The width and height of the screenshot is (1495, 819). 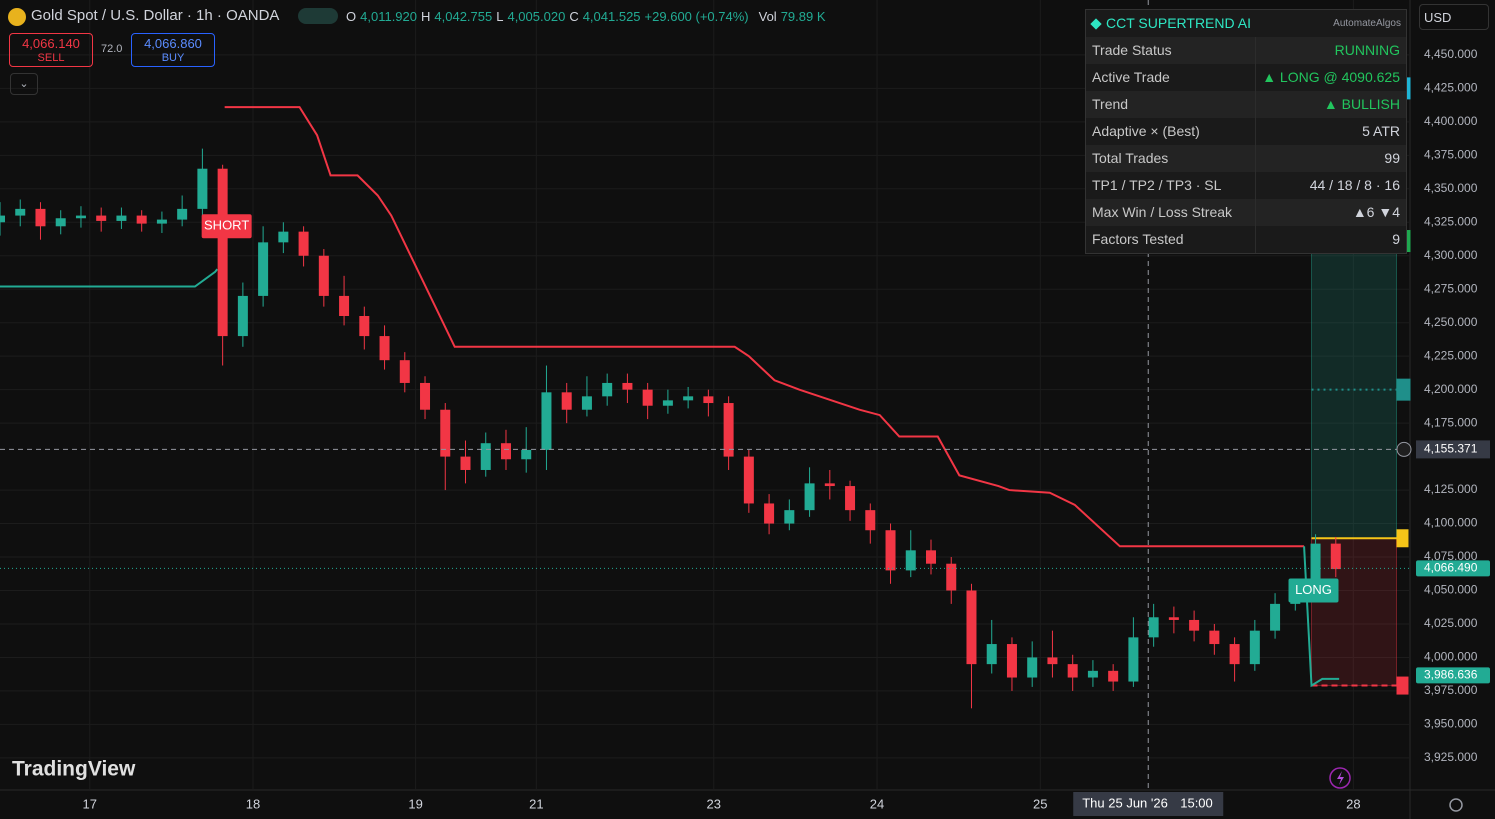 I want to click on y-tick-label: 4,075.000, so click(x=1451, y=556).